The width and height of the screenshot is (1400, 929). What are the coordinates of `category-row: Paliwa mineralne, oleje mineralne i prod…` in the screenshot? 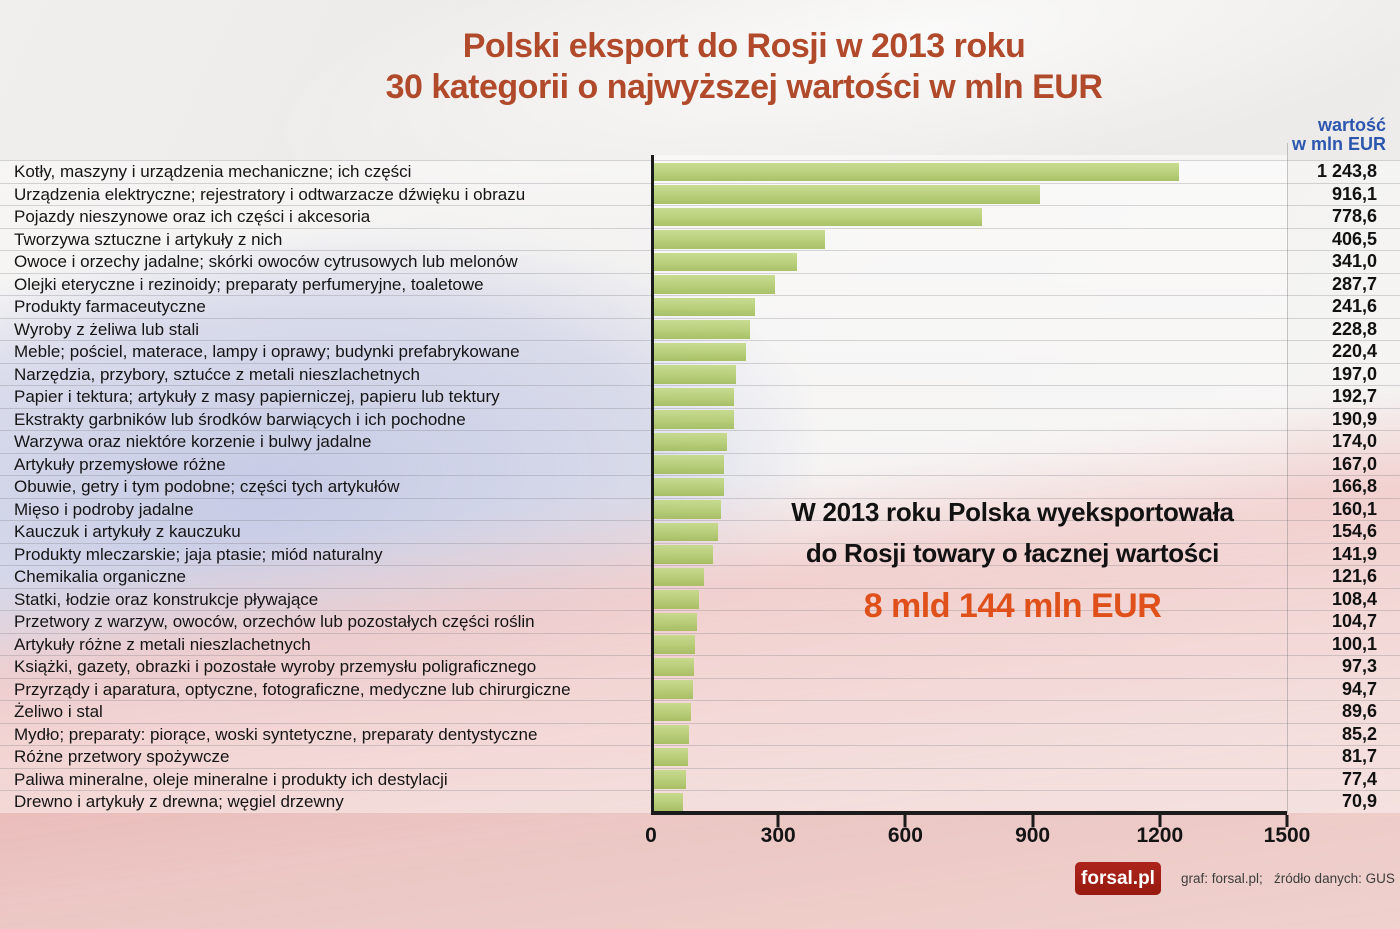 It's located at (700, 779).